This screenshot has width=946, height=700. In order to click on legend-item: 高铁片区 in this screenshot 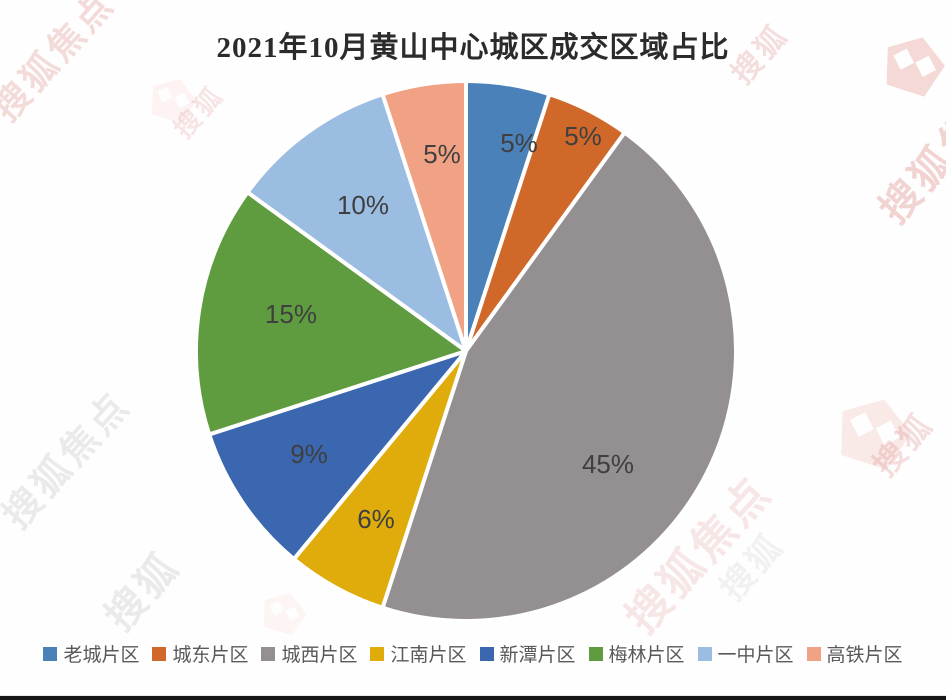, I will do `click(854, 653)`.